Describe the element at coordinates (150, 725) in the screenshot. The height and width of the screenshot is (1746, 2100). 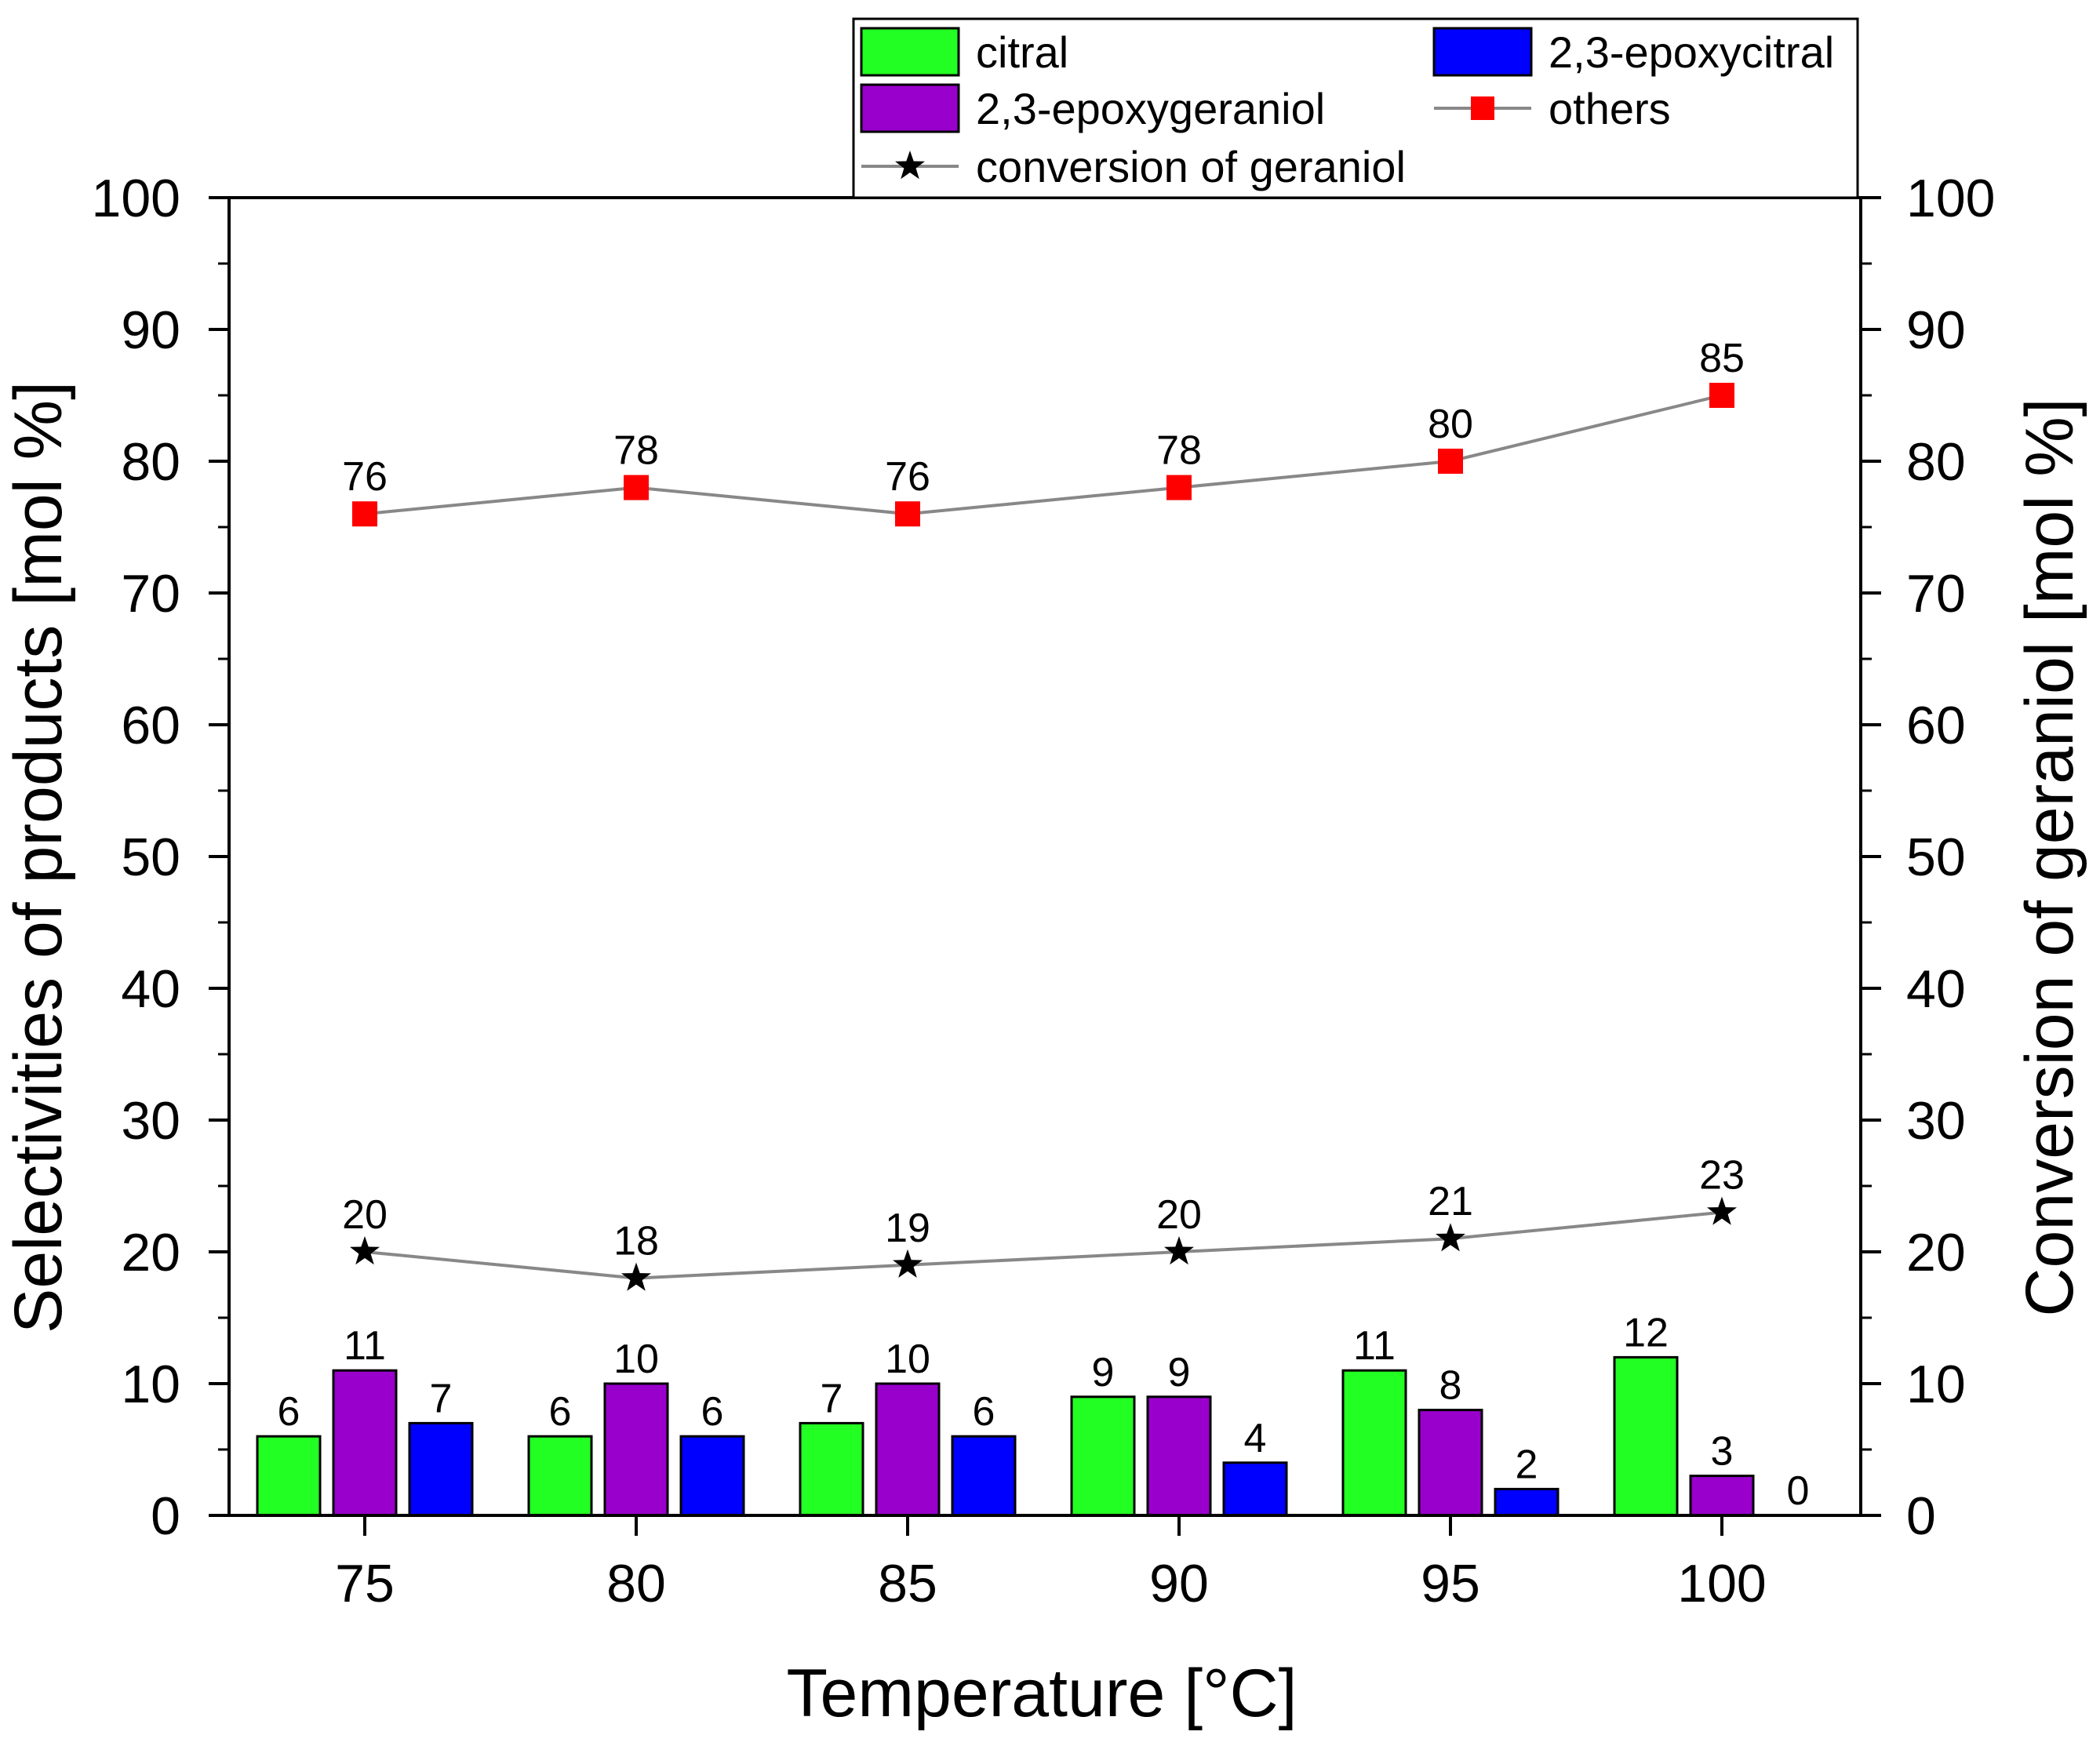
I see `y-tick-label-left: 60` at that location.